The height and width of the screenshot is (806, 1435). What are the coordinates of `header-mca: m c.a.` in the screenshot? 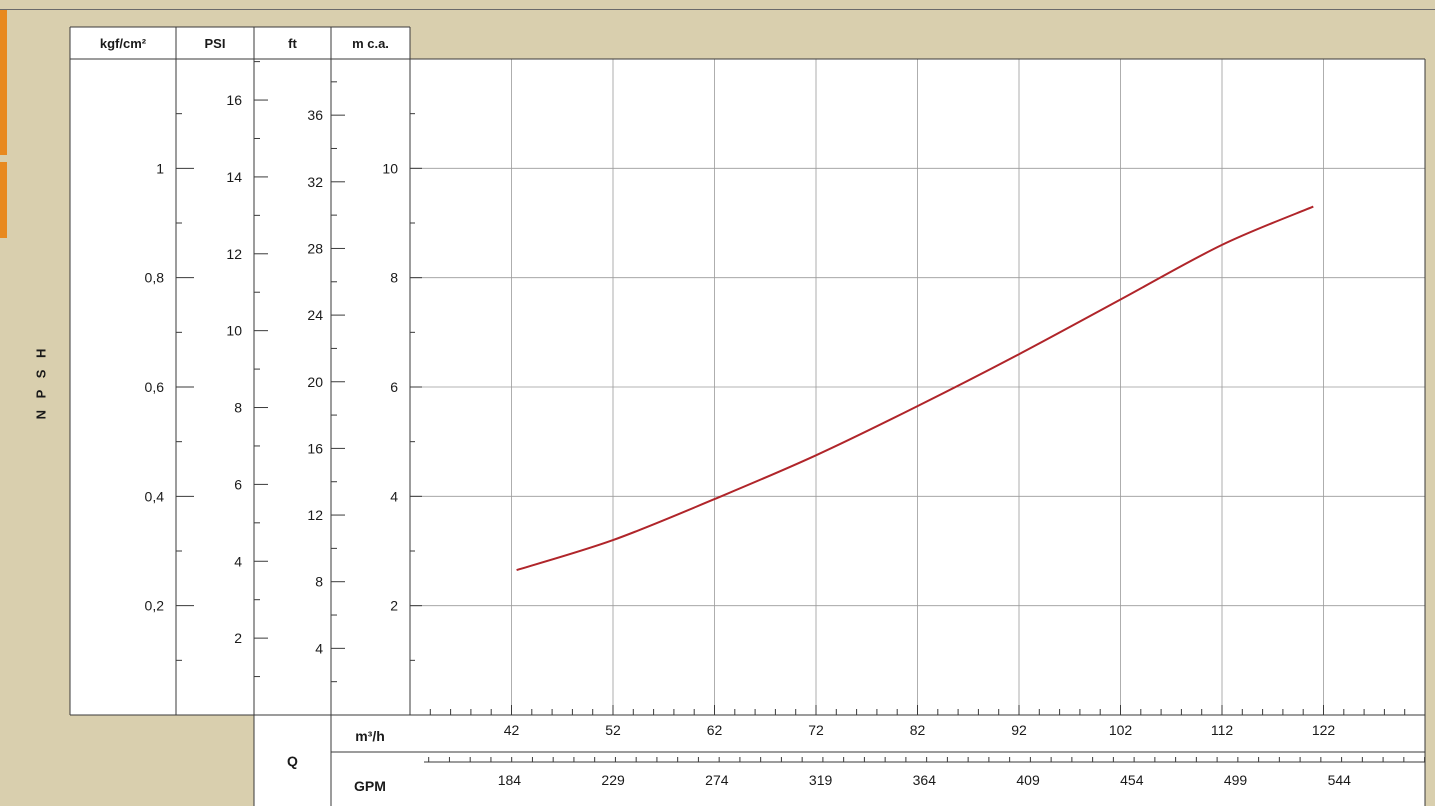 It's located at (370, 43).